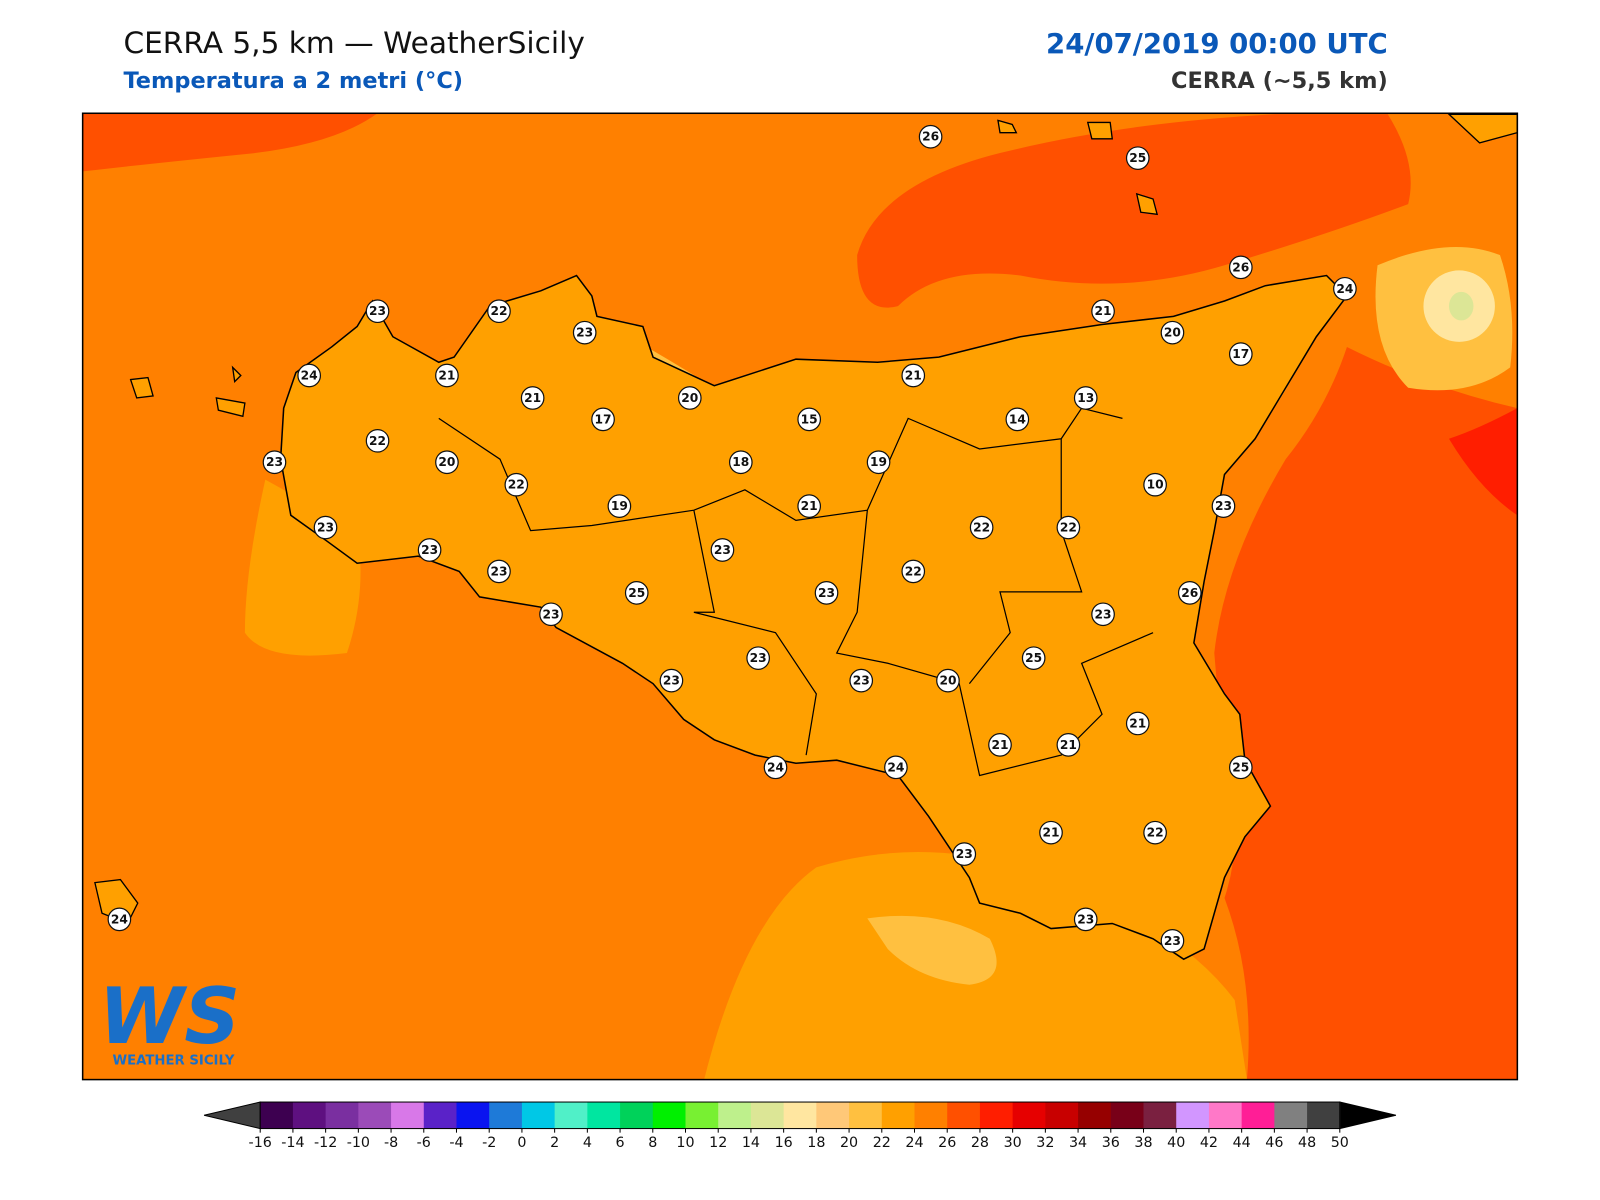 The height and width of the screenshot is (1200, 1600). Describe the element at coordinates (1340, 1143) in the screenshot. I see `colorbar-tick-label: 50` at that location.